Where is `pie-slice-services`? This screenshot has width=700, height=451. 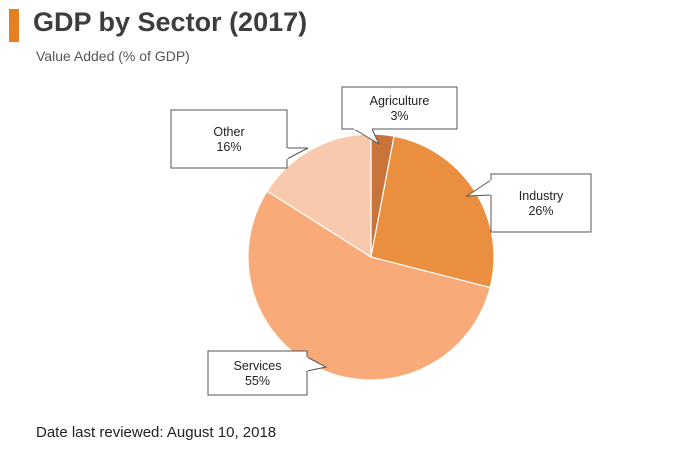 pie-slice-services is located at coordinates (369, 285).